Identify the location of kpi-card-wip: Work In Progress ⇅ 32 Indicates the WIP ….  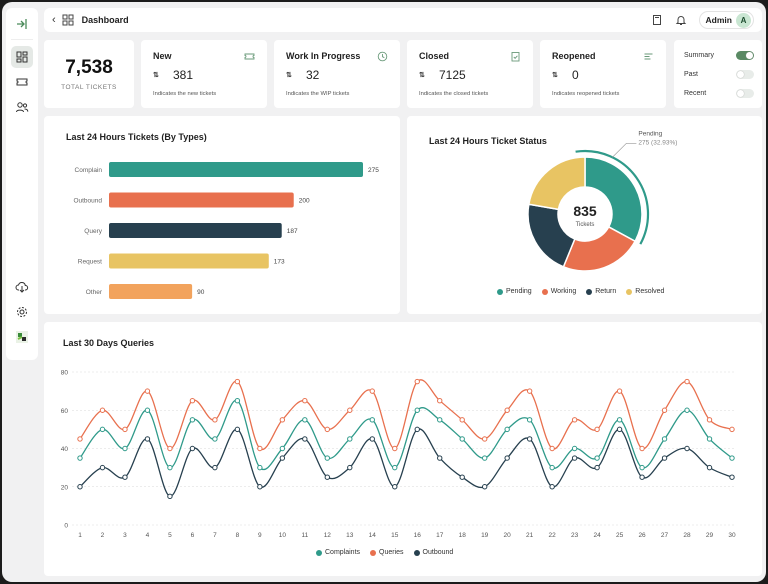
(337, 74).